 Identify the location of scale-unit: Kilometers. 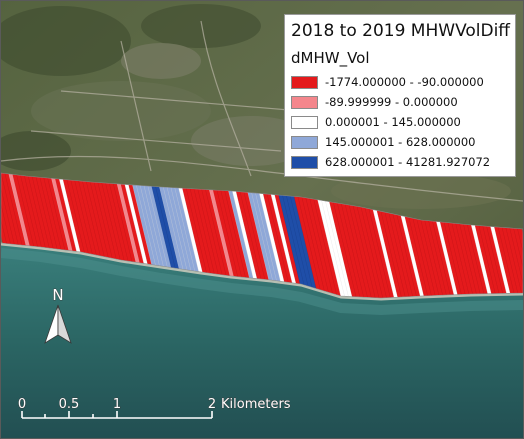
(256, 404).